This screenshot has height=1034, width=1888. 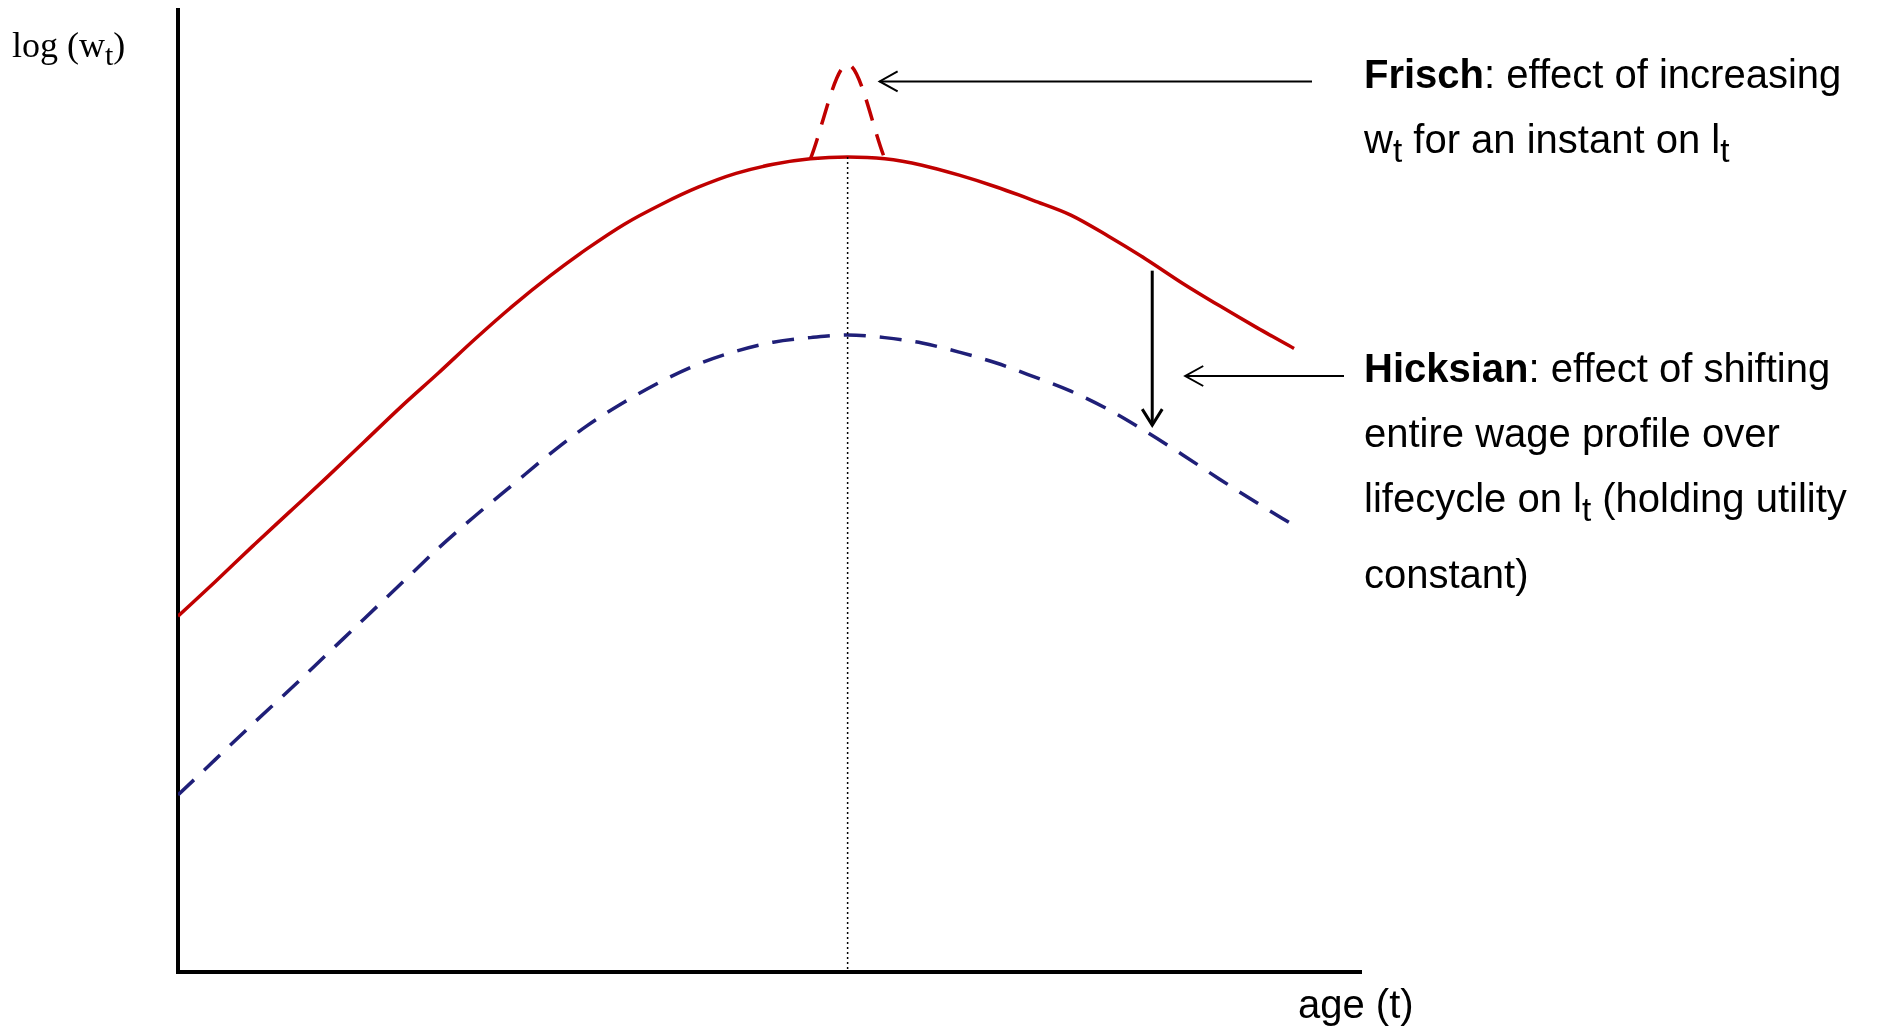 What do you see at coordinates (69, 48) in the screenshot?
I see `y-axis-title: log (w$_{t}$)` at bounding box center [69, 48].